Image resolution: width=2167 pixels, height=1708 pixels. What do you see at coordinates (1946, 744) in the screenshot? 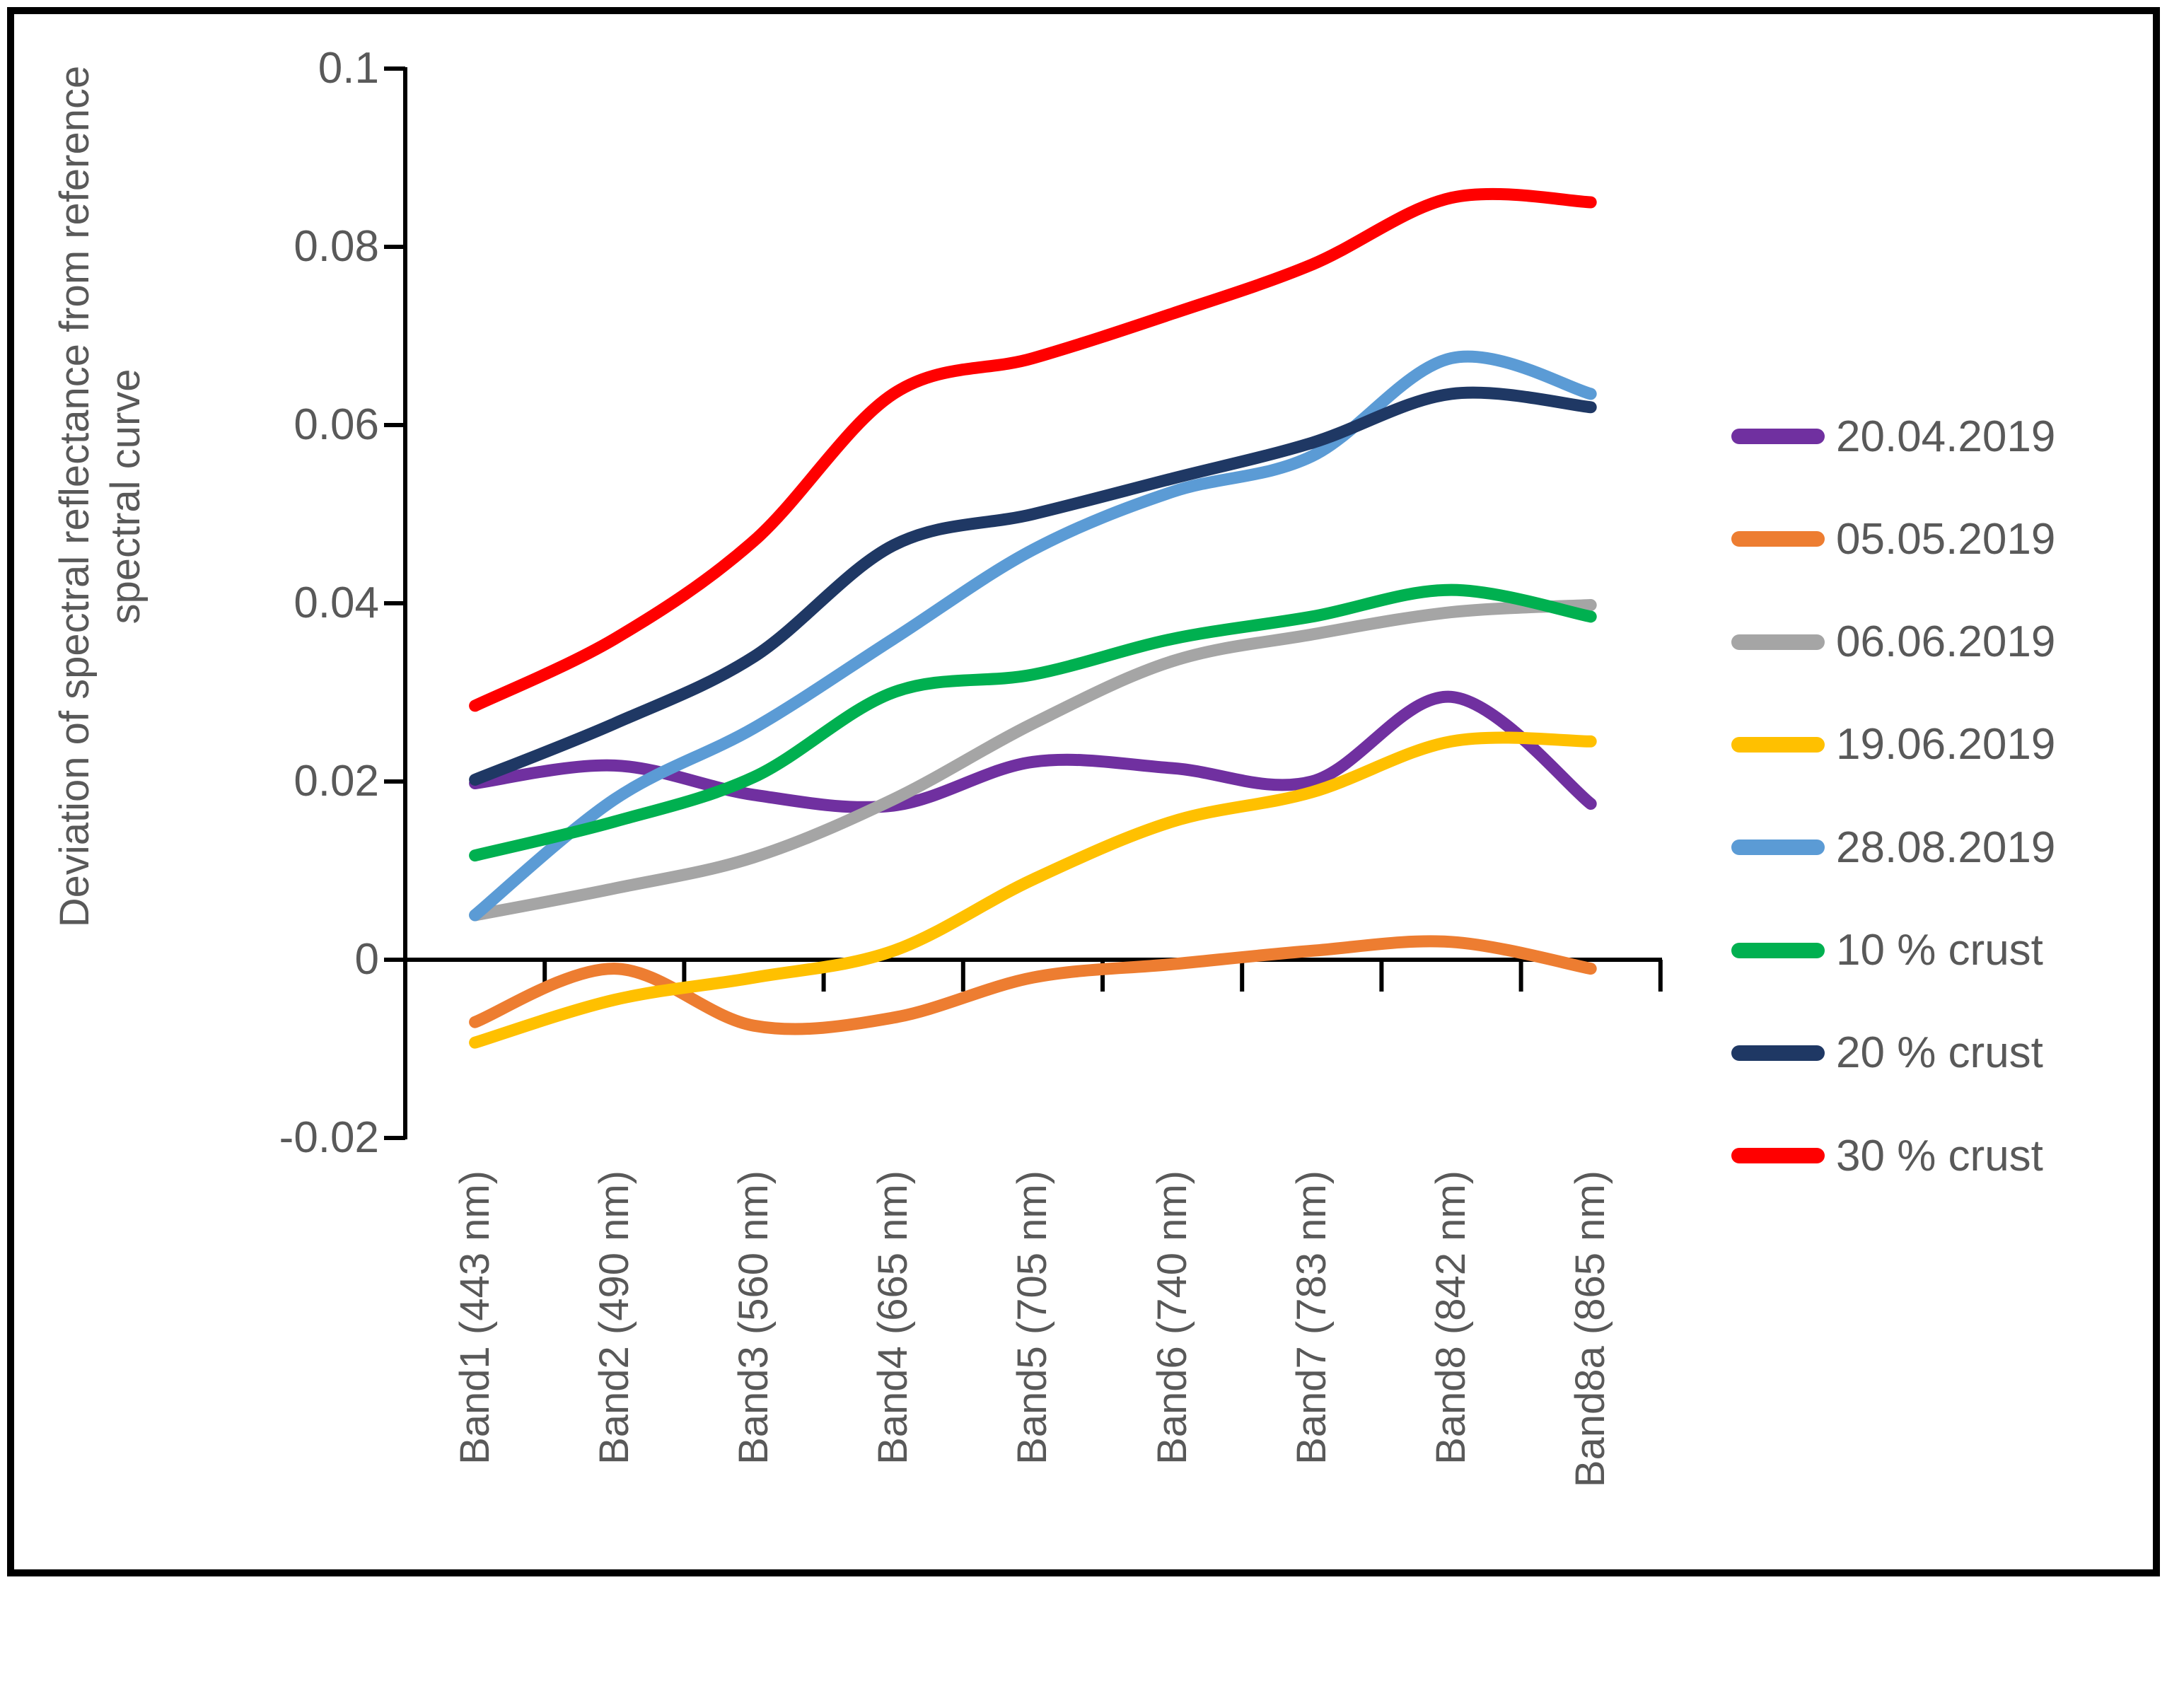
I see `legend-label: 19.06.2019` at bounding box center [1946, 744].